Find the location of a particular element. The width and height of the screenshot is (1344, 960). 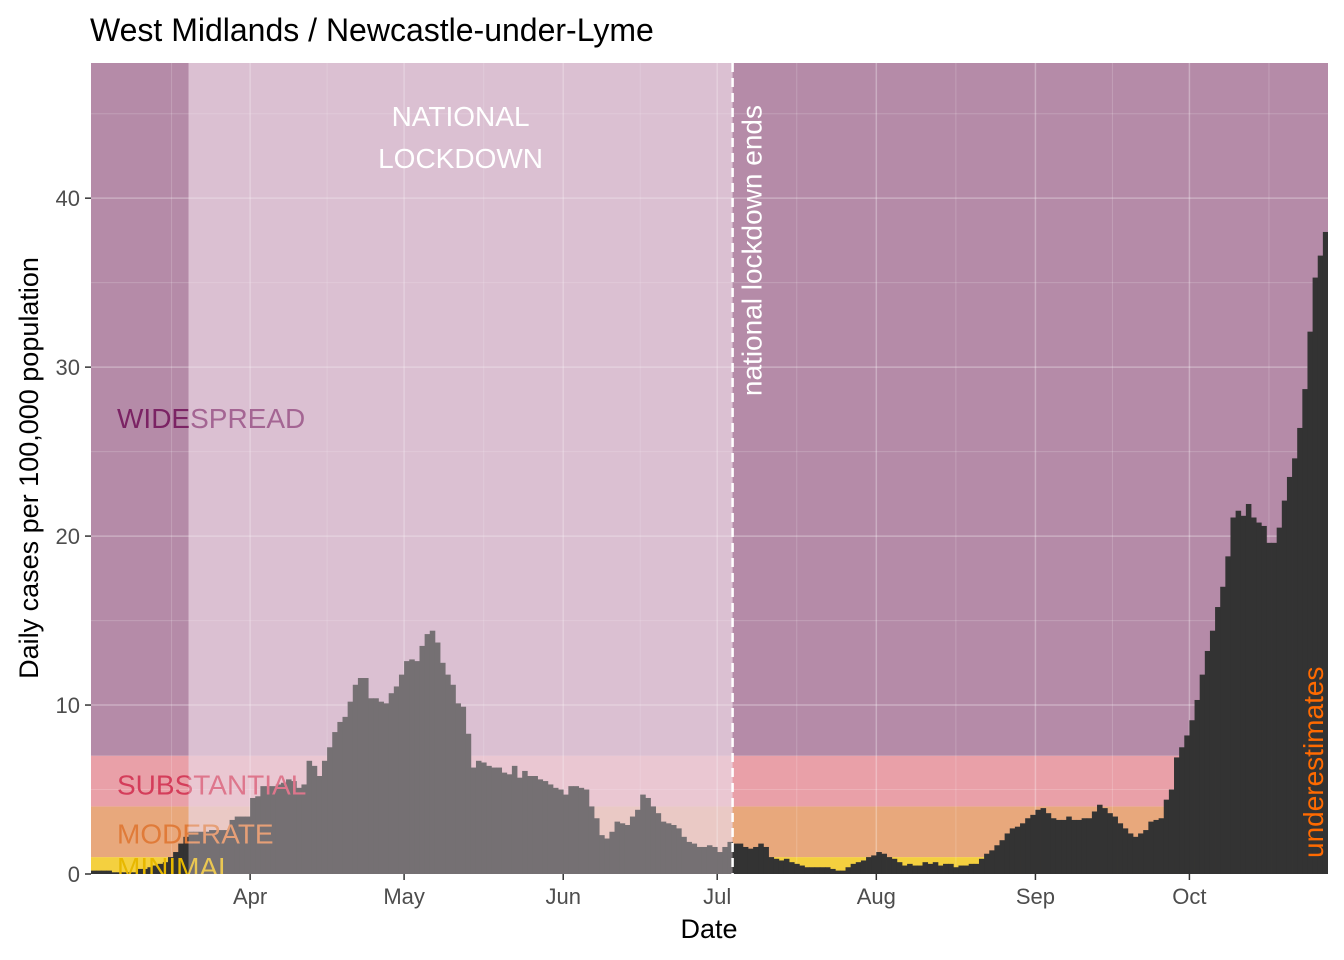

band-label-moderate: MODERATE is located at coordinates (195, 833).